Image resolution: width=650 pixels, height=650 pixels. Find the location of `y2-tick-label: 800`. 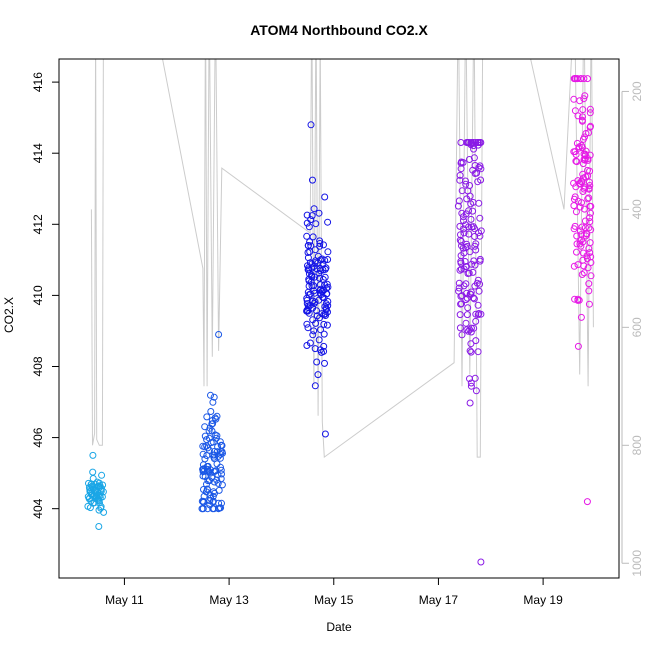

y2-tick-label: 800 is located at coordinates (637, 445).